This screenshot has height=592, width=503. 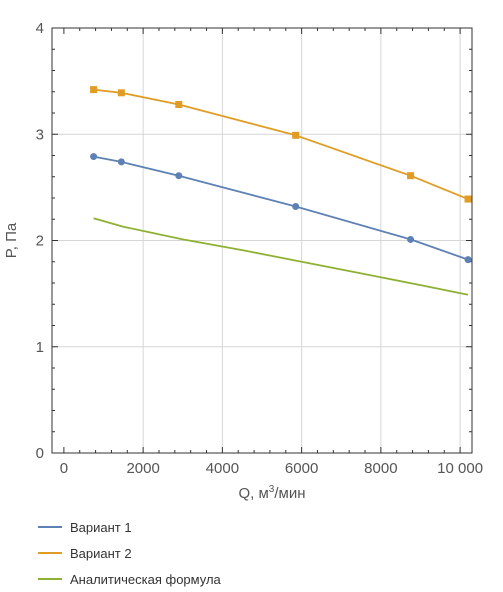 What do you see at coordinates (40, 347) in the screenshot?
I see `y-tick-label-1: 1` at bounding box center [40, 347].